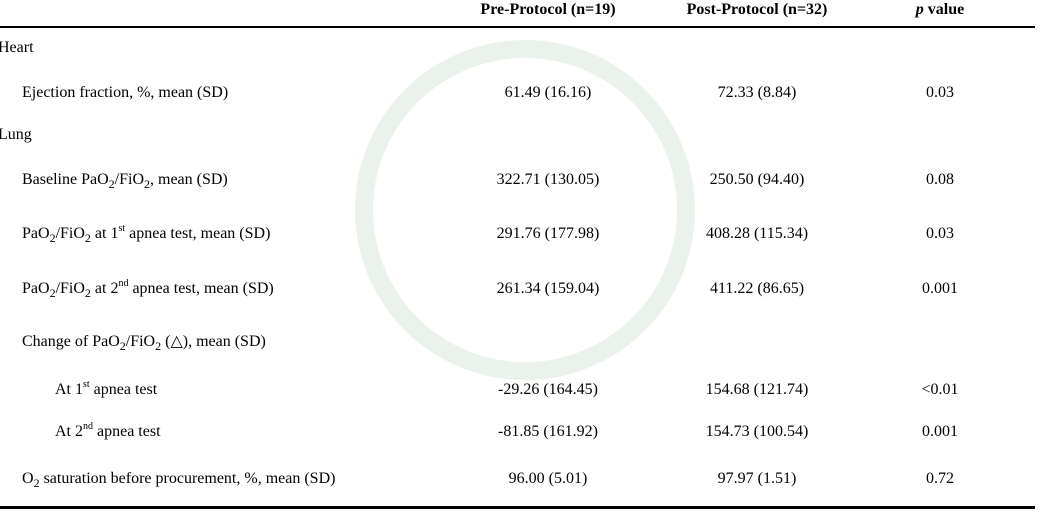 This screenshot has height=513, width=1050. What do you see at coordinates (940, 389) in the screenshot?
I see `cell: <0.01` at bounding box center [940, 389].